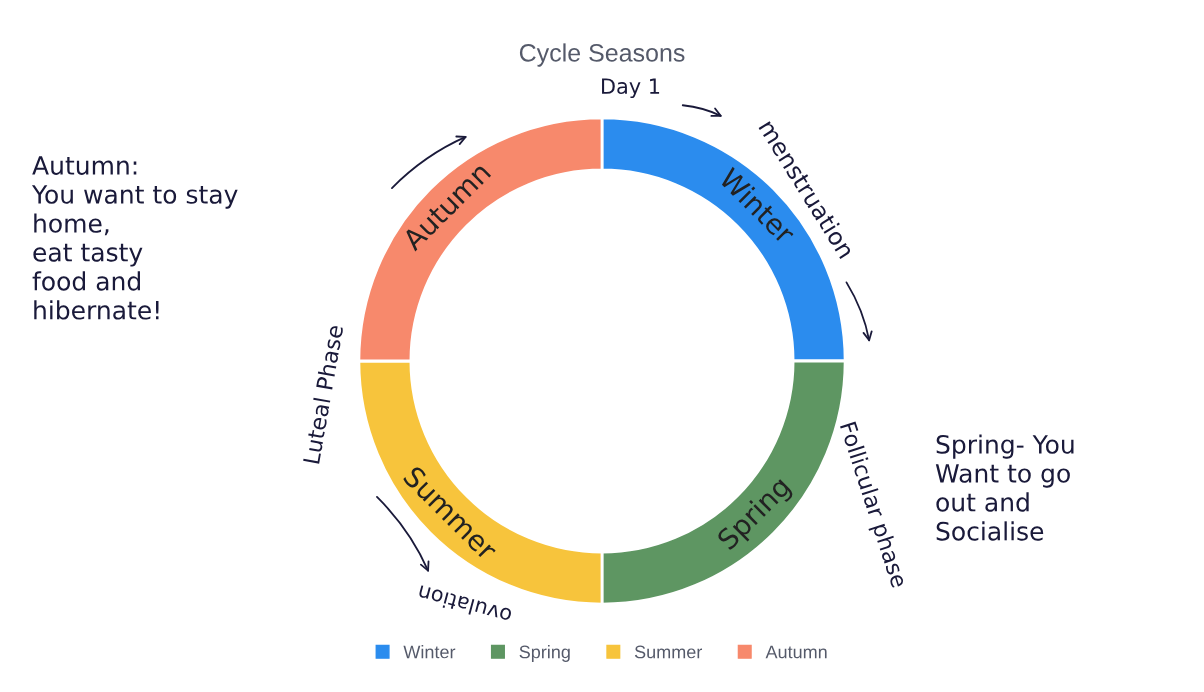  I want to click on text: Spring- You Want to go out and Socialise, so click(1004, 487).